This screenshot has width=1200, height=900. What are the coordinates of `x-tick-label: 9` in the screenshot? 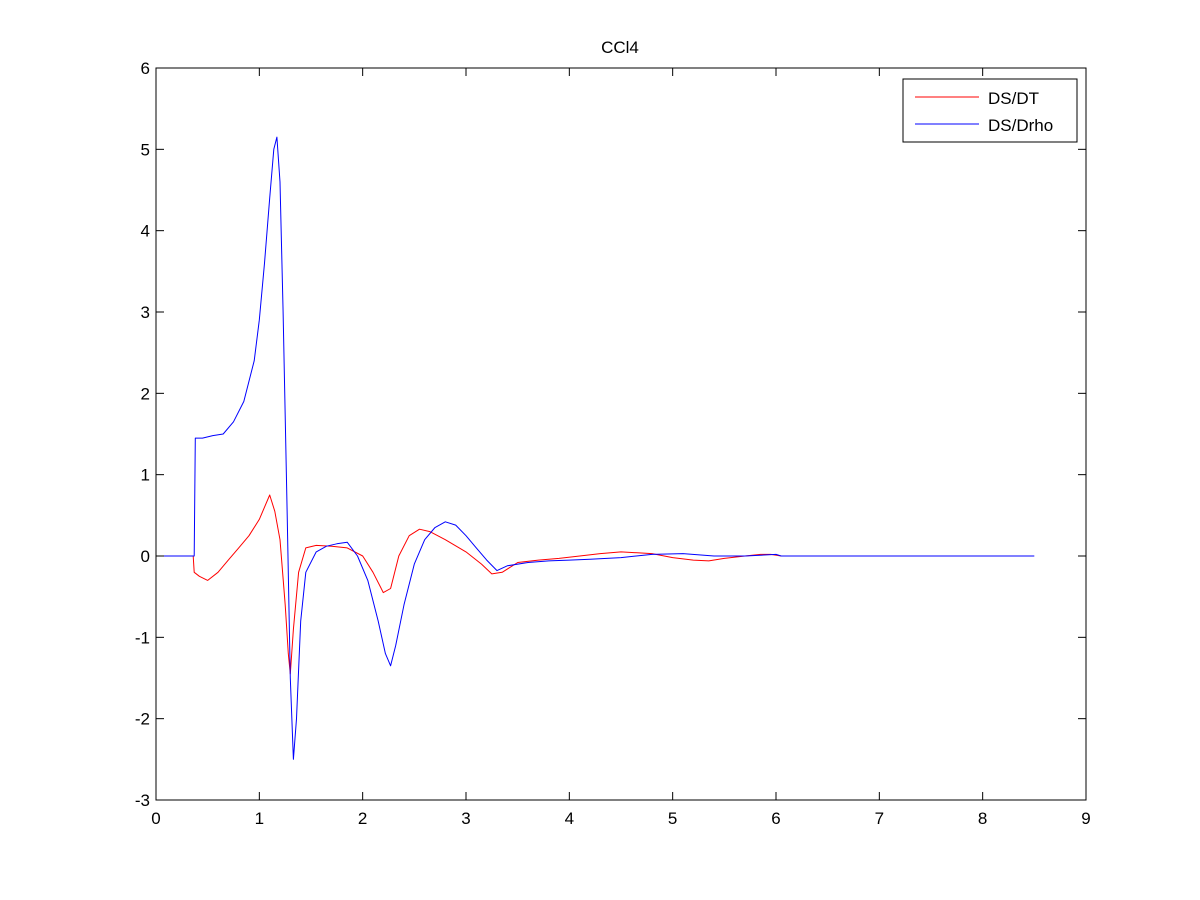 It's located at (1085, 818).